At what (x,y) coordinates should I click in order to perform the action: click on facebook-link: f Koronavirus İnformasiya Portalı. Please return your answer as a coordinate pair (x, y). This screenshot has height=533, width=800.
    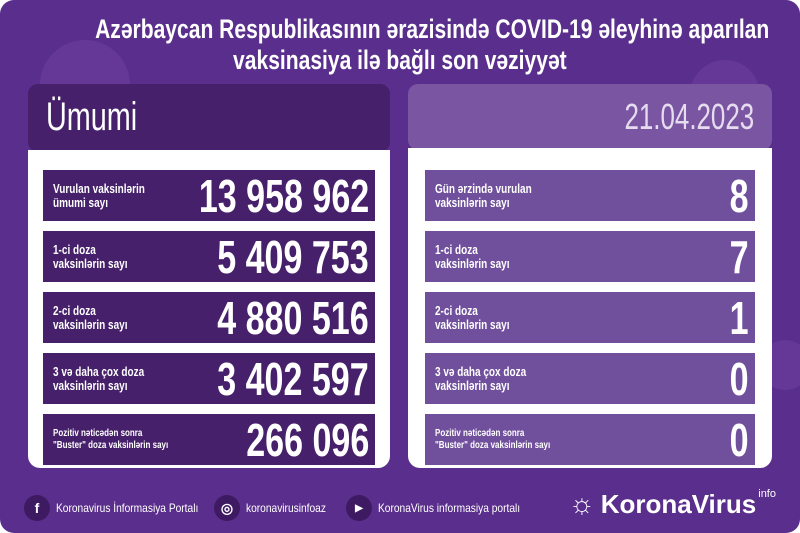
    Looking at the image, I should click on (123, 508).